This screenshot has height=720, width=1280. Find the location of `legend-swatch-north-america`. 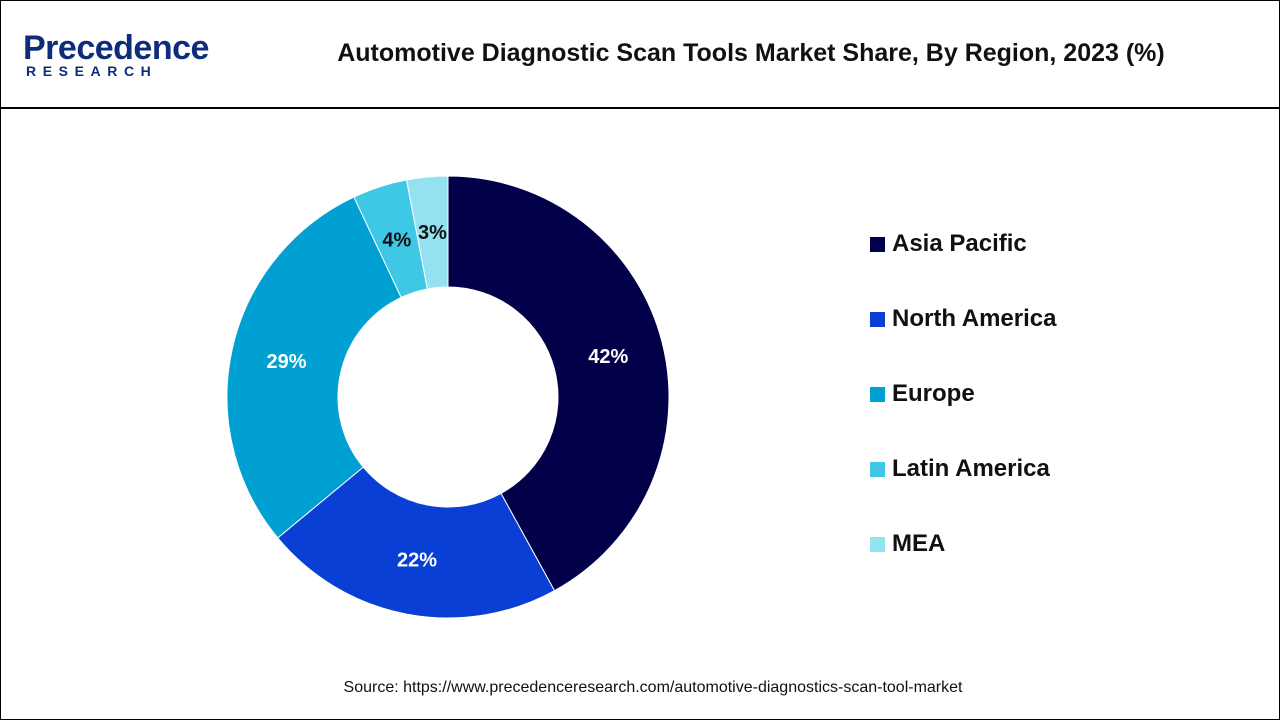

legend-swatch-north-america is located at coordinates (877, 319).